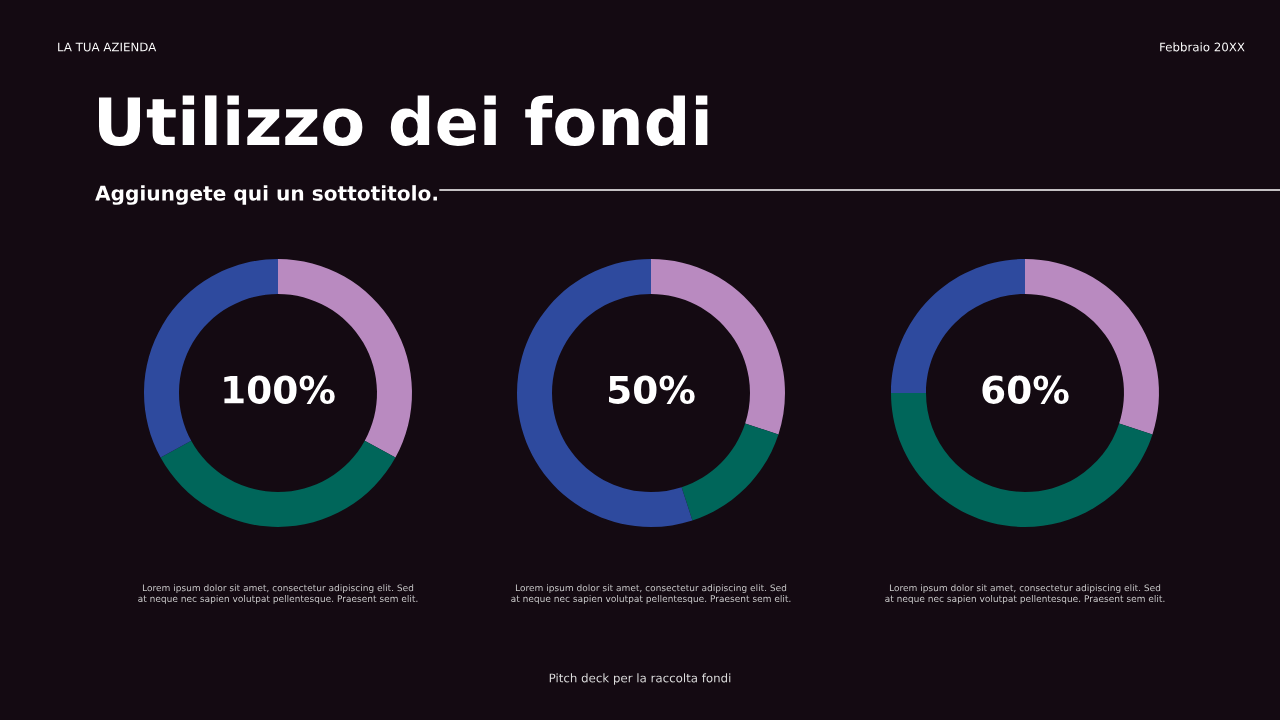 The width and height of the screenshot is (1280, 720). I want to click on text: LA TUA AZIENDA, so click(107, 47).